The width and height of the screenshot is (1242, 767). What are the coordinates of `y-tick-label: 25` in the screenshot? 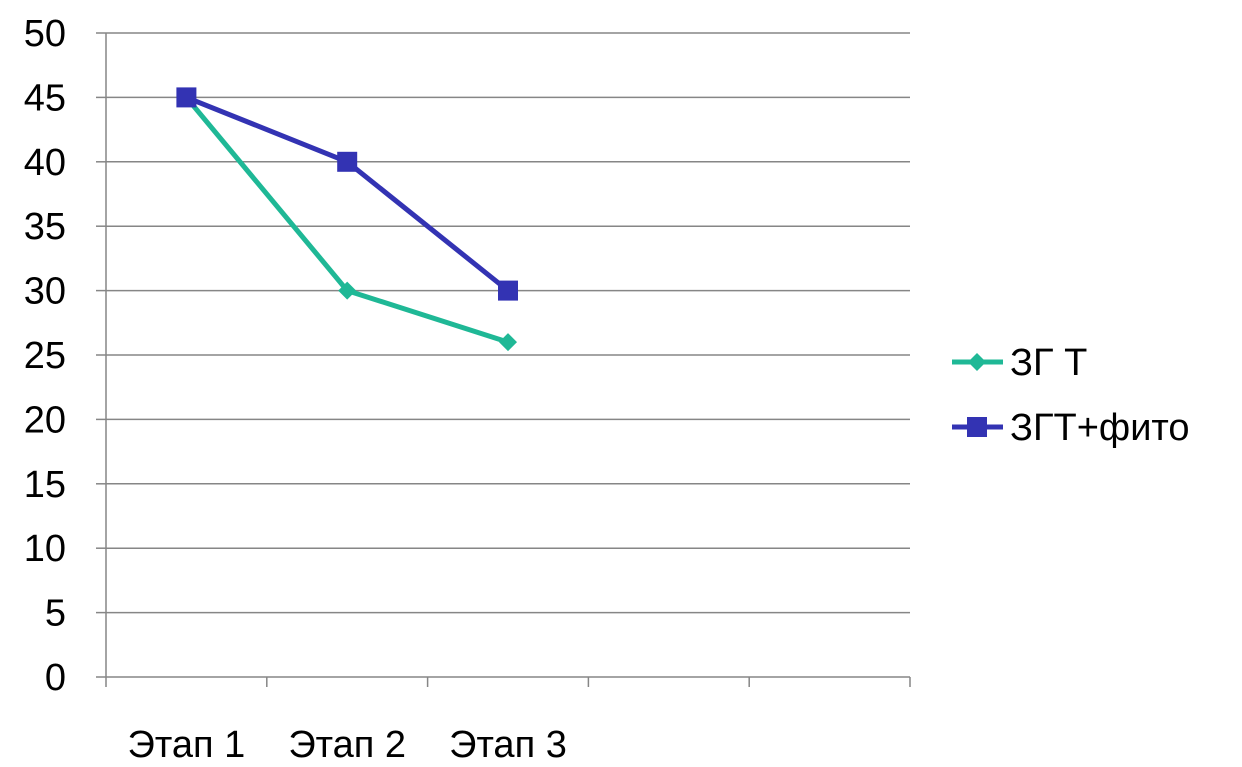 It's located at (45, 356).